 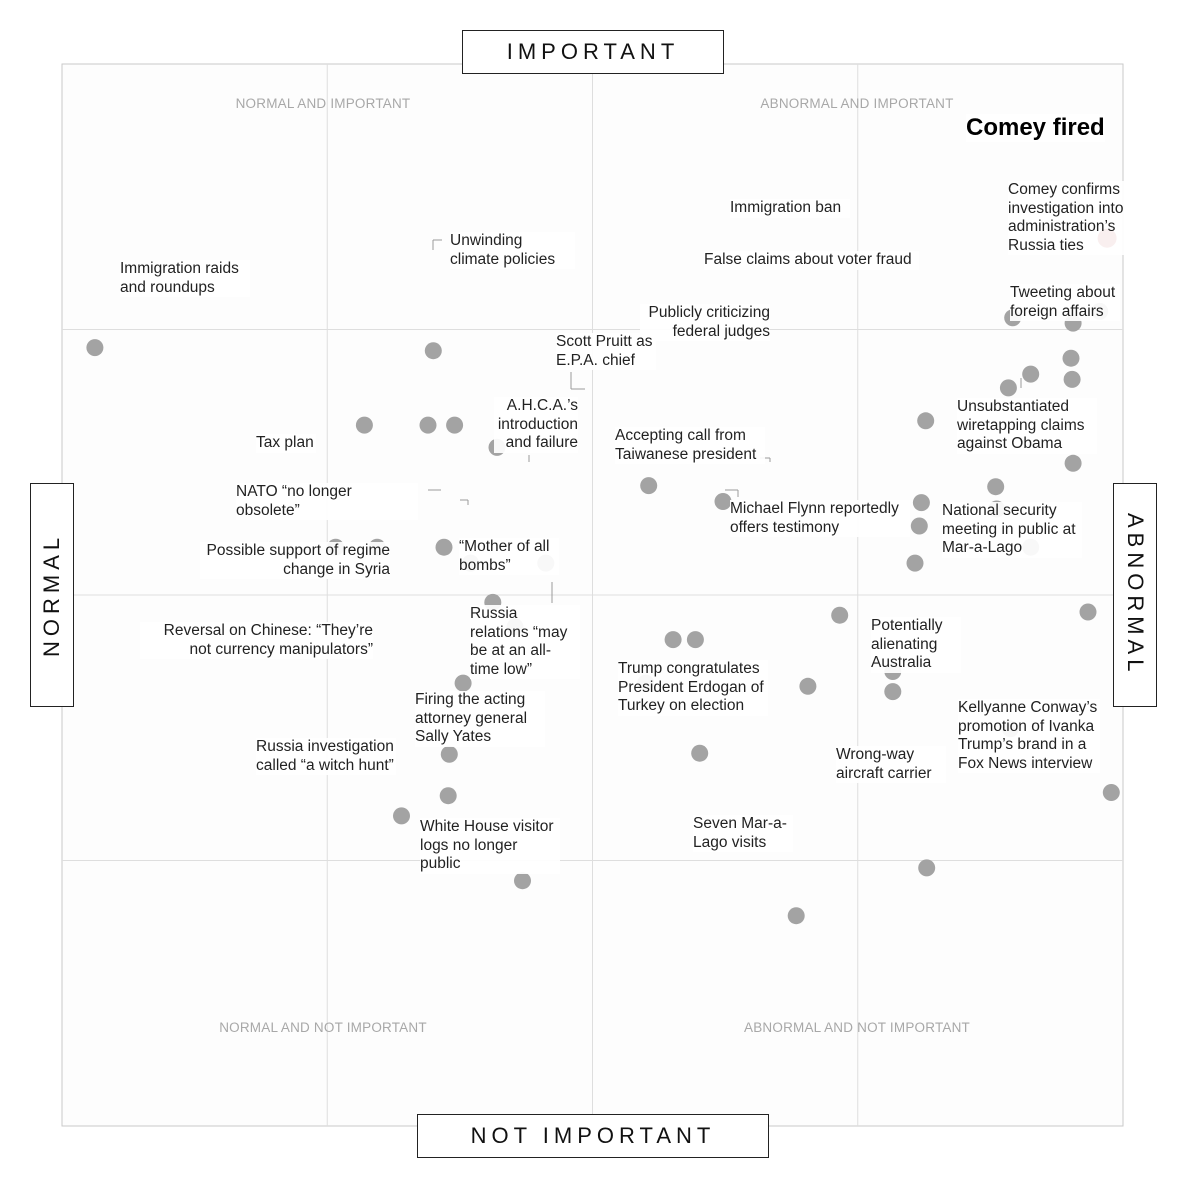 I want to click on quadrant-abnormal-not-important: ABNORMAL AND NOT IMPORTANT, so click(x=857, y=1027).